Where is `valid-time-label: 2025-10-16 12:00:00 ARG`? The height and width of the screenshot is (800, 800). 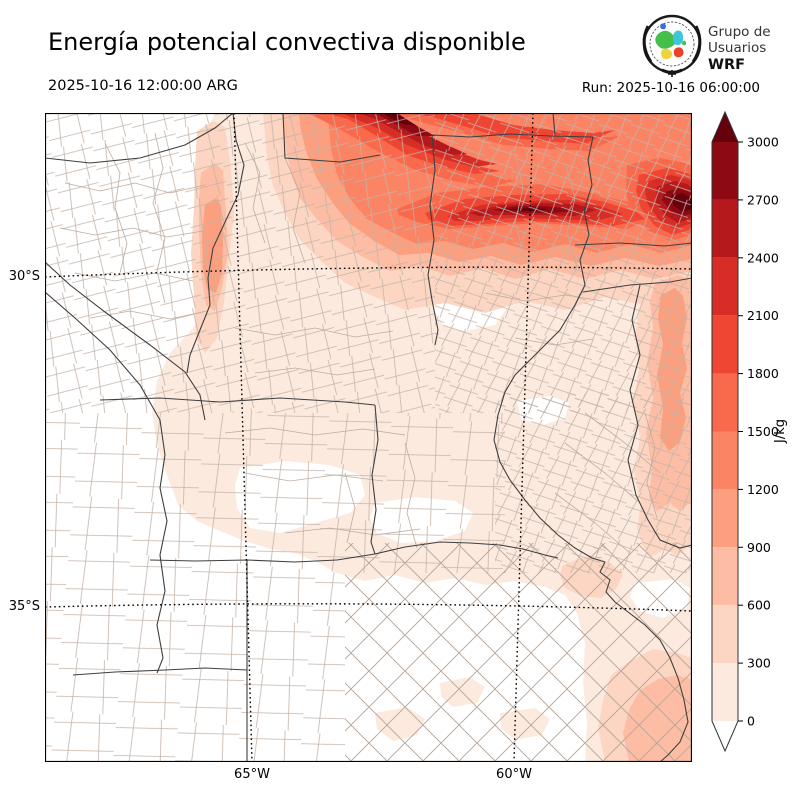 valid-time-label: 2025-10-16 12:00:00 ARG is located at coordinates (143, 86).